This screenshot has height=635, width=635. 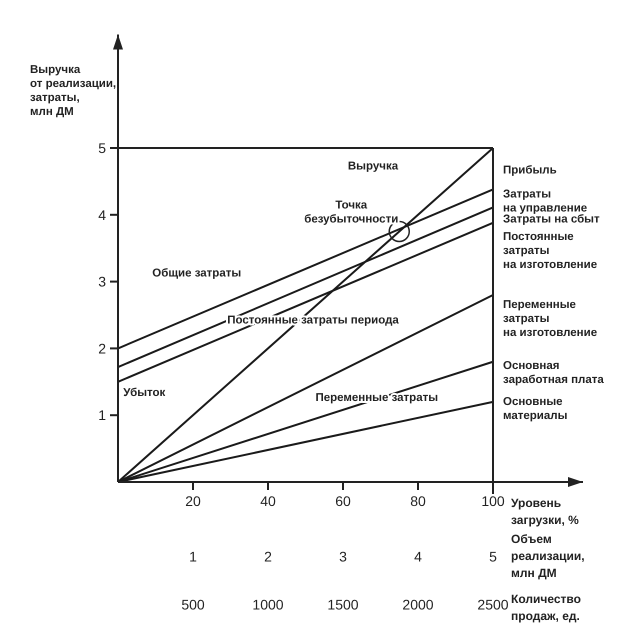 What do you see at coordinates (548, 556) in the screenshot?
I see `x2-axis-title: Объем реализации, млн ДМ` at bounding box center [548, 556].